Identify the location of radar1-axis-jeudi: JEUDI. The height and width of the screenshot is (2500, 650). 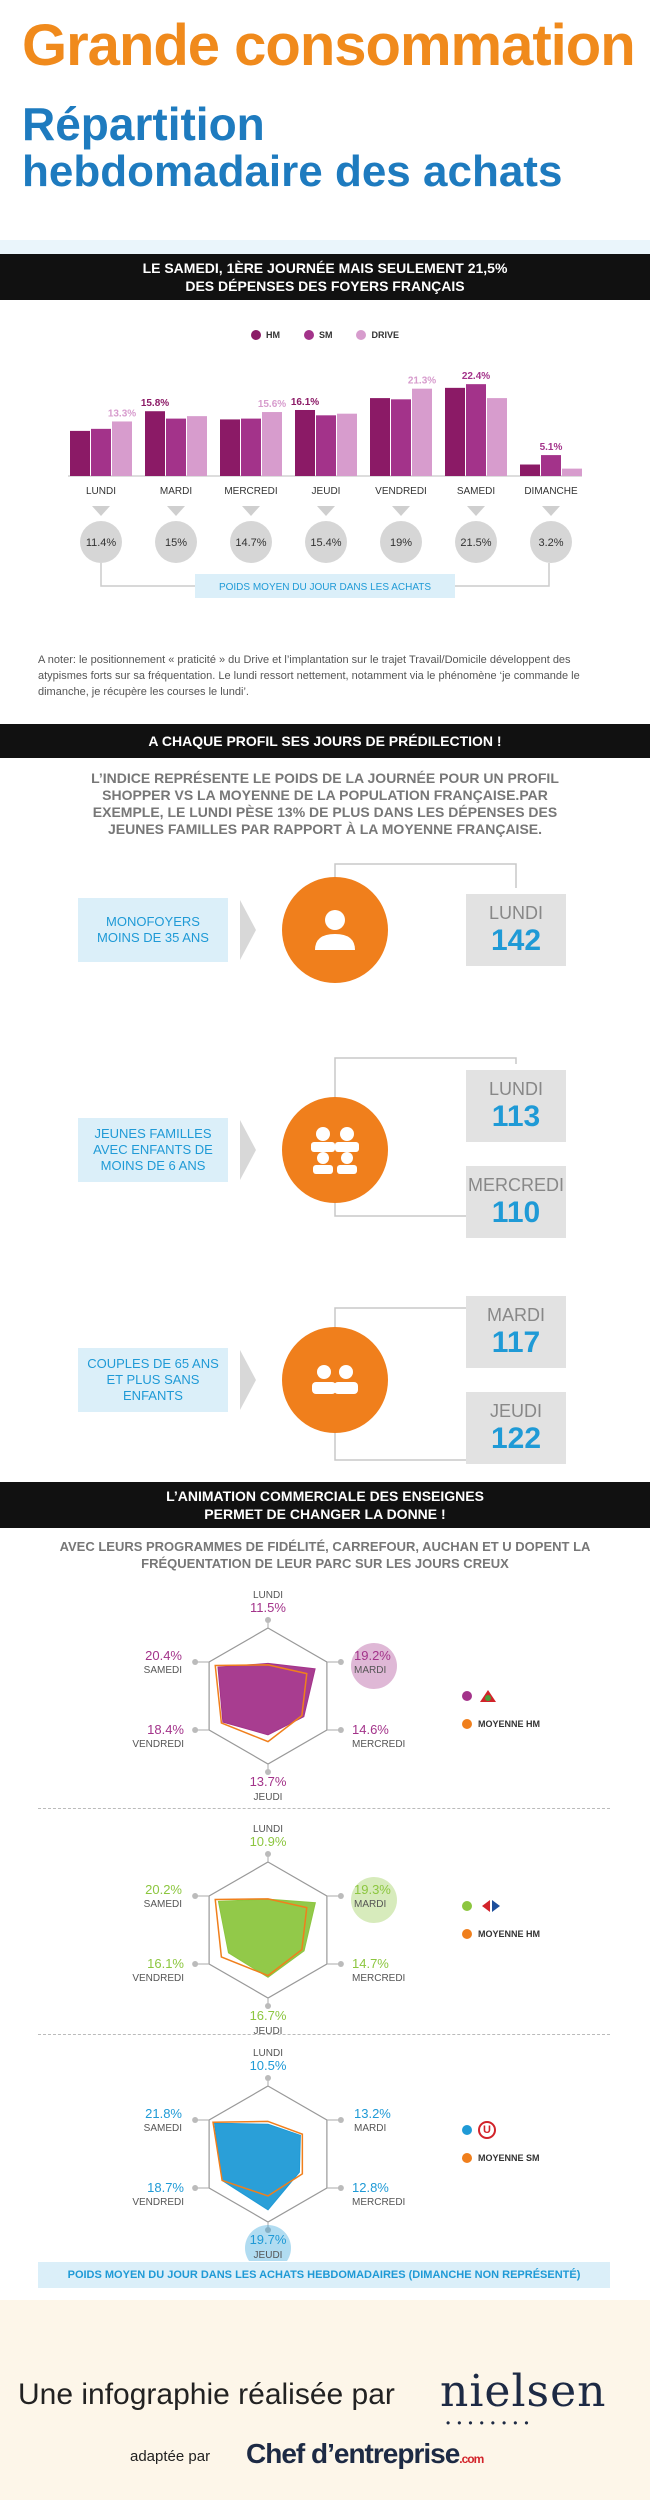
(268, 2031).